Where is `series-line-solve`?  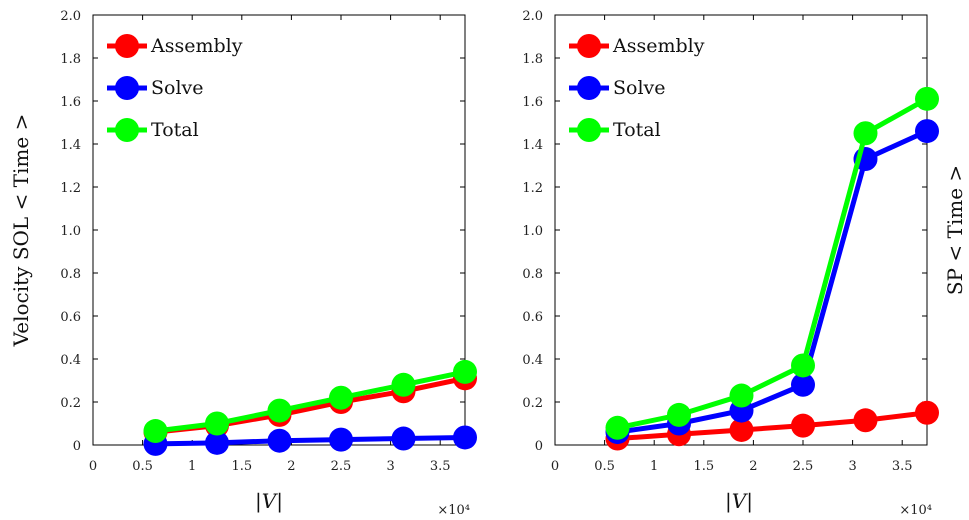
series-line-solve is located at coordinates (310, 440).